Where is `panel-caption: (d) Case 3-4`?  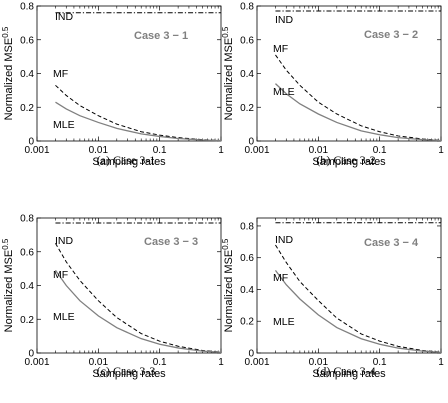 panel-caption: (d) Case 3-4 is located at coordinates (345, 371).